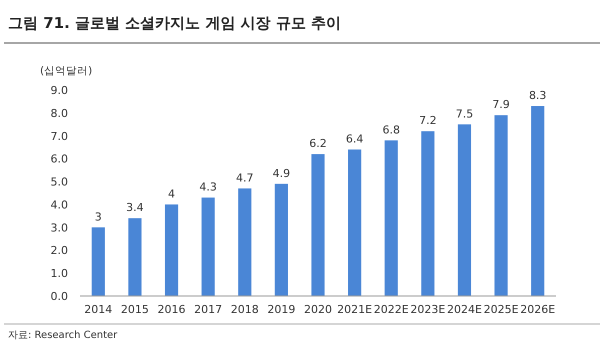  What do you see at coordinates (98, 309) in the screenshot?
I see `x-tick-label: 2014` at bounding box center [98, 309].